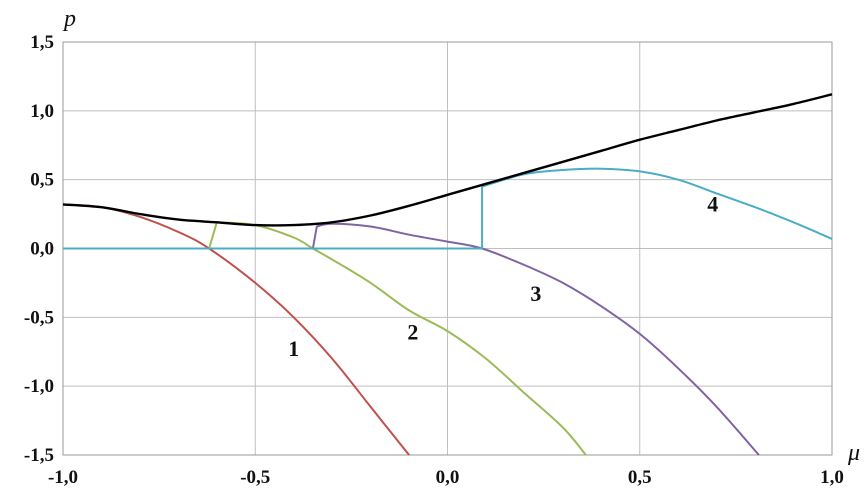 The image size is (868, 492). What do you see at coordinates (63, 477) in the screenshot?
I see `x-tick-label: -1,0` at bounding box center [63, 477].